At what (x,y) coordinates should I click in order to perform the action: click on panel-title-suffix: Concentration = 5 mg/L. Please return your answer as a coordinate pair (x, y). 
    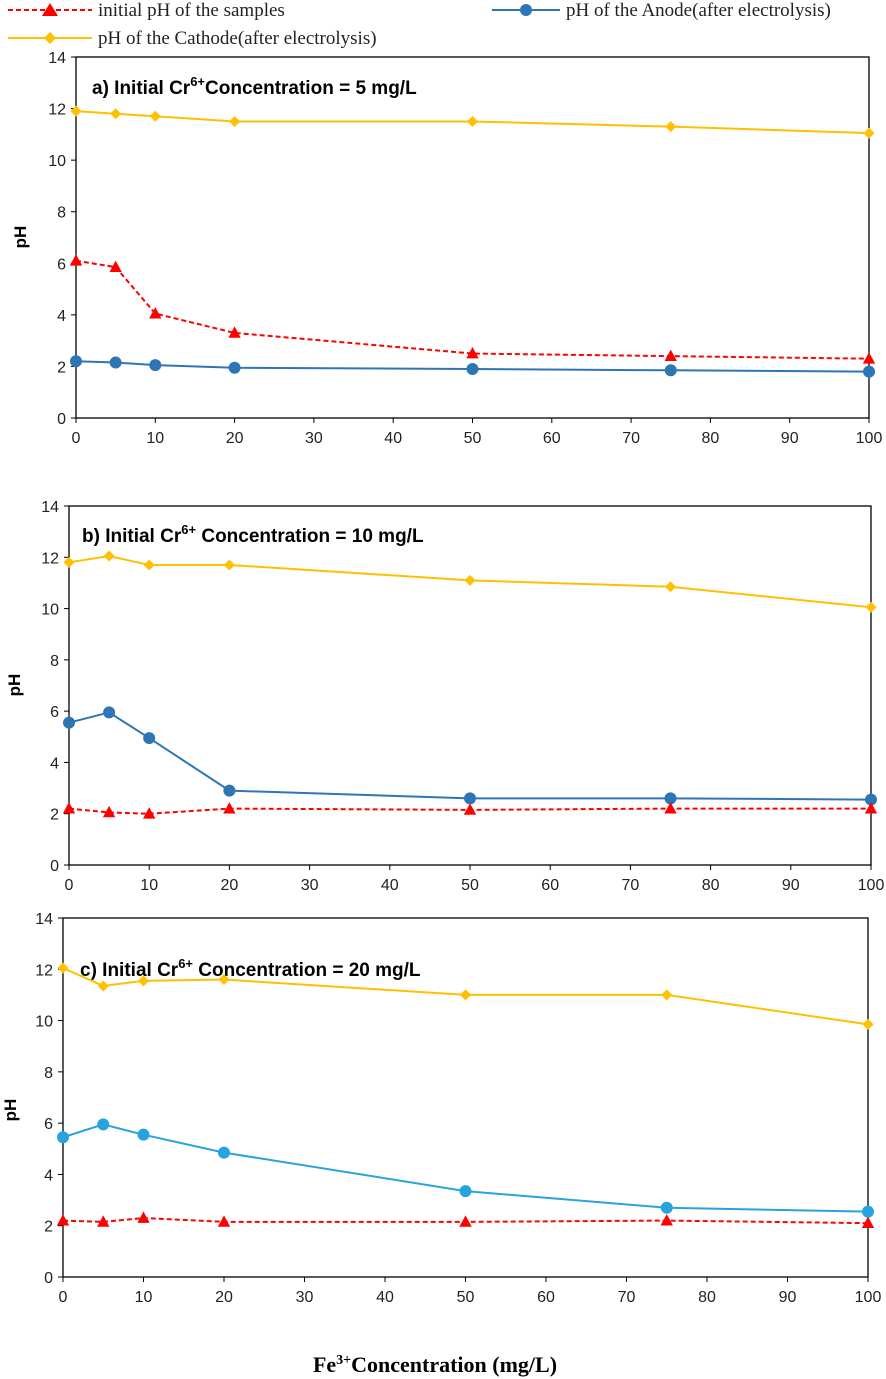
    Looking at the image, I should click on (311, 88).